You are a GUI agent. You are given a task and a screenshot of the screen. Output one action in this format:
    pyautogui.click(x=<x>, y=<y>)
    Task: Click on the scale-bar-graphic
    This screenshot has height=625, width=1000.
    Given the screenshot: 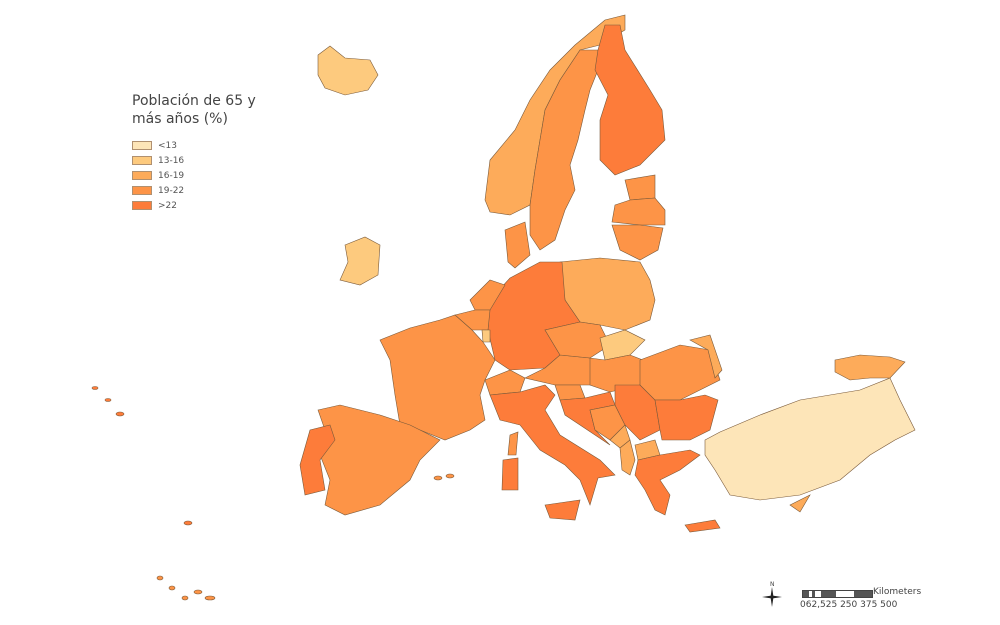 What is the action you would take?
    pyautogui.click(x=837, y=594)
    